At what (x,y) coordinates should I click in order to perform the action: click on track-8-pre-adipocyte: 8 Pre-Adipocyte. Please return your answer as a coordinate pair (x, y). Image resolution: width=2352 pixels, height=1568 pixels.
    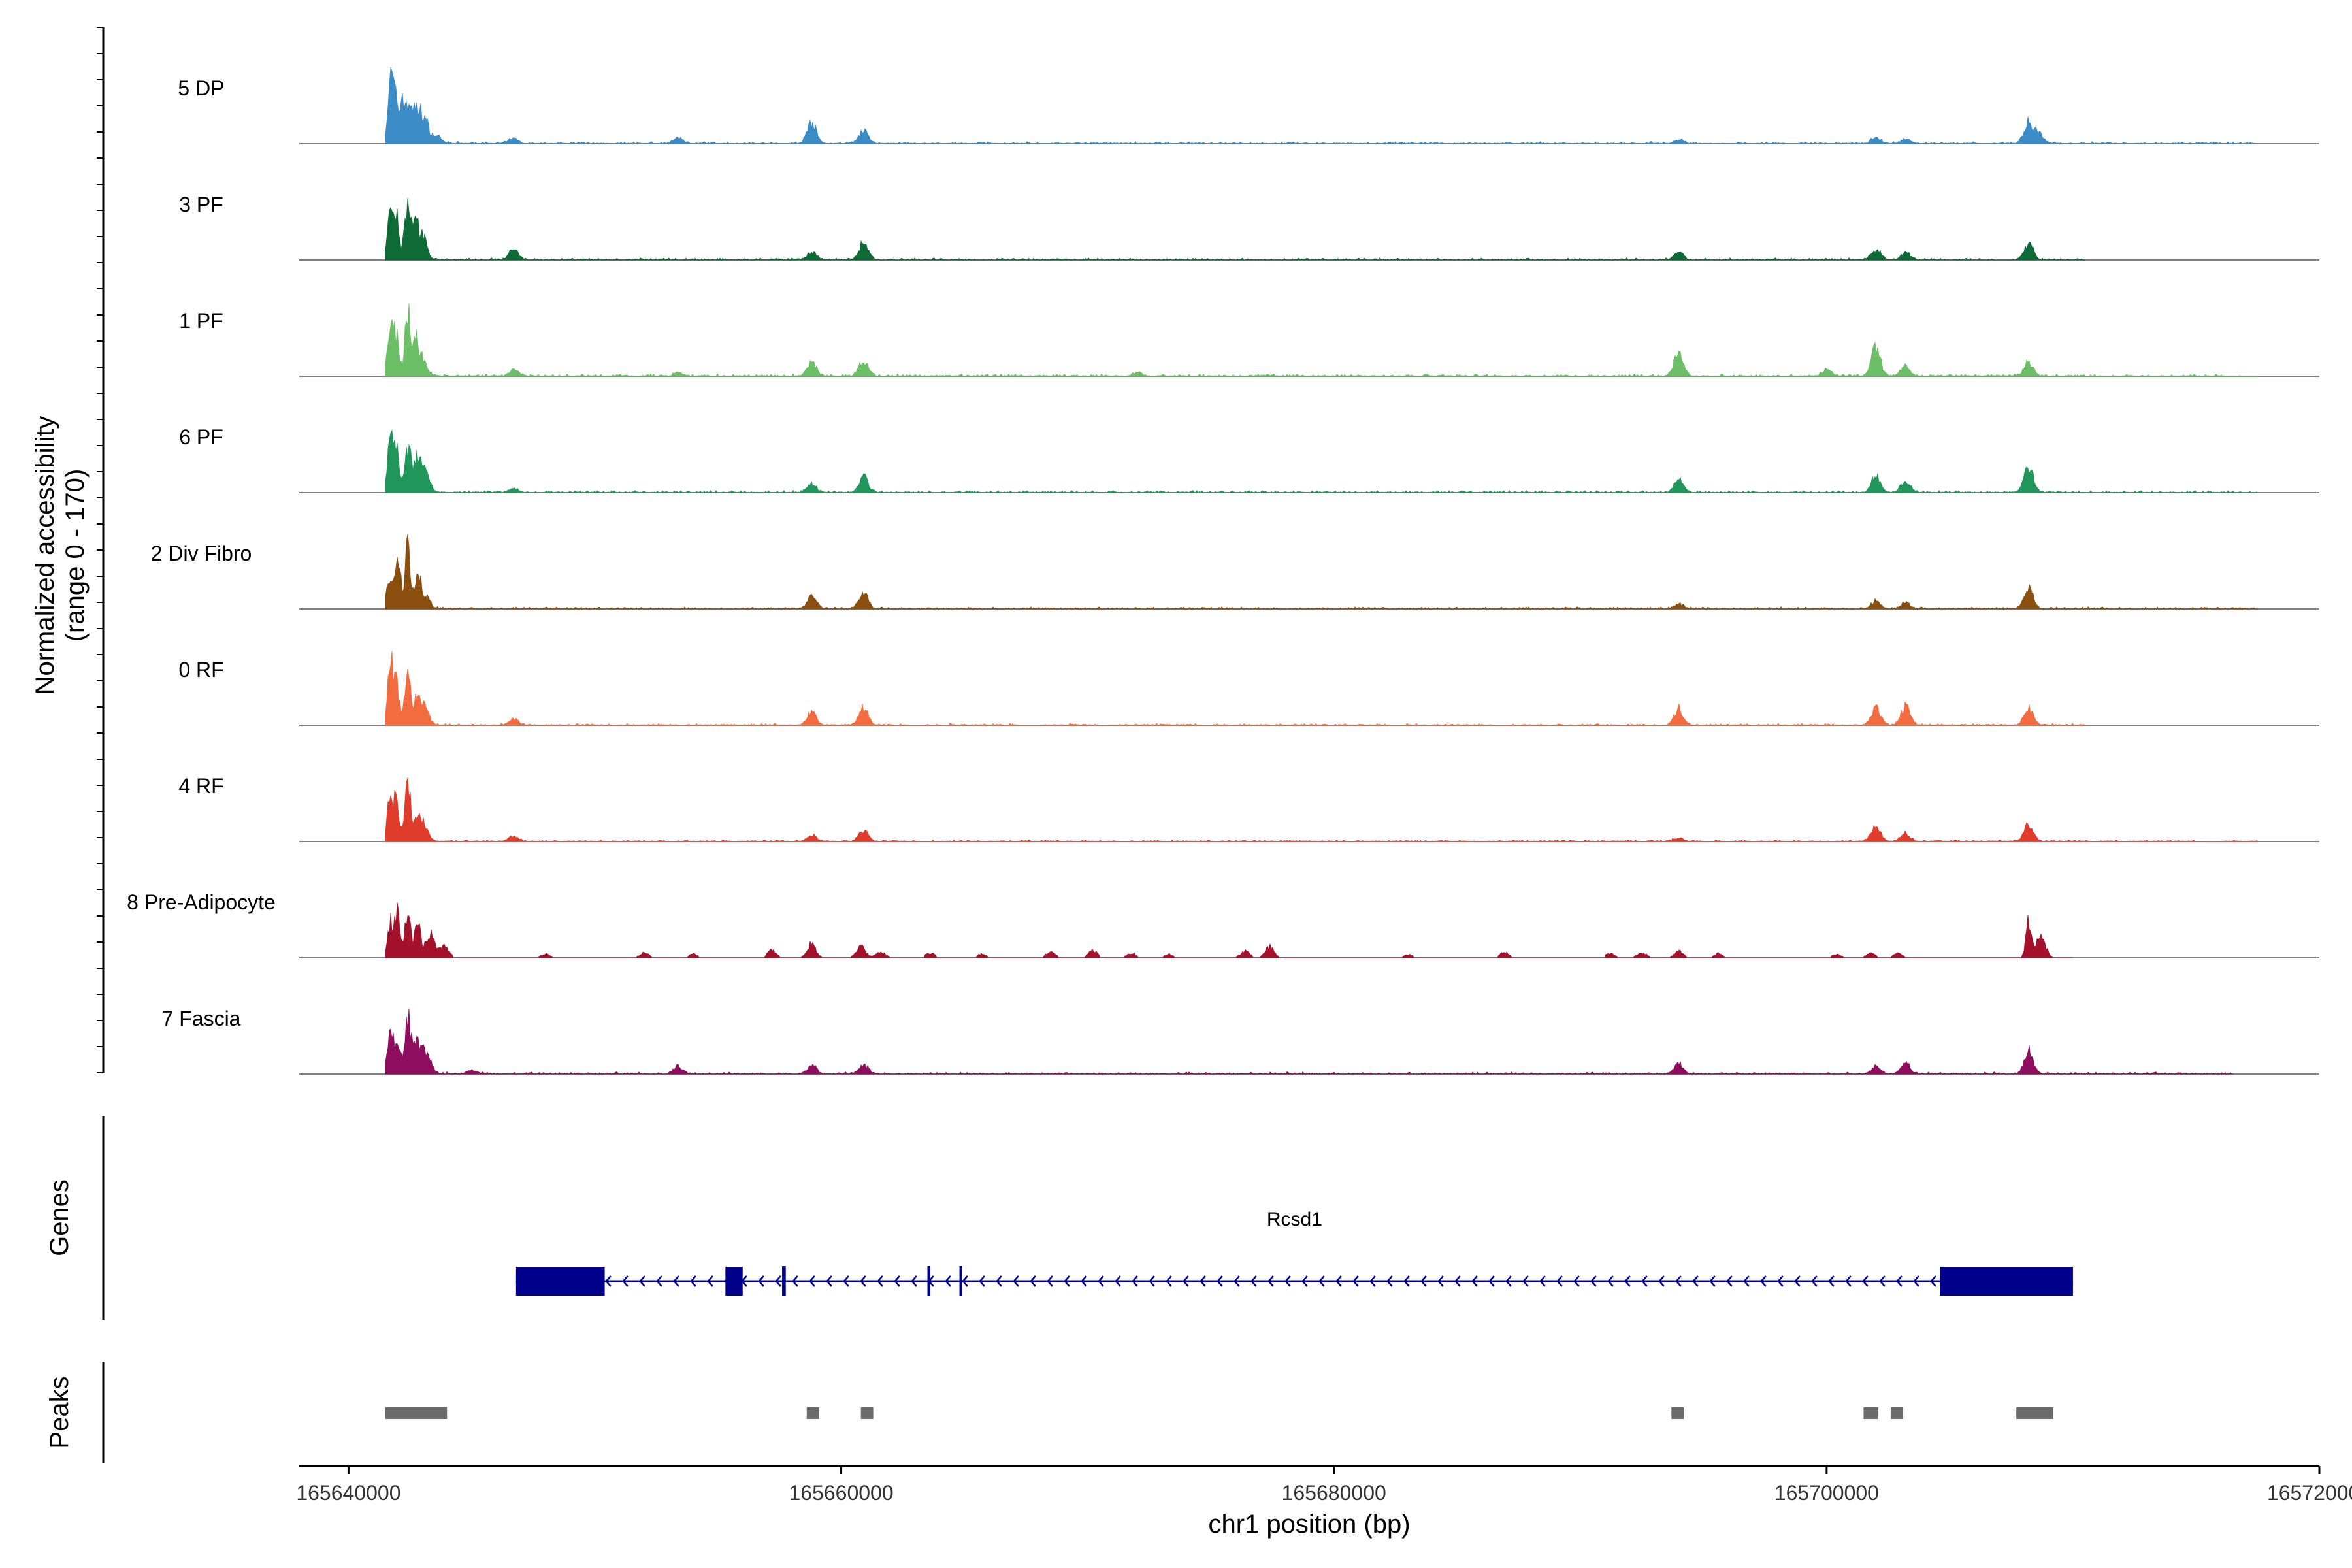
    Looking at the image, I should click on (1223, 924).